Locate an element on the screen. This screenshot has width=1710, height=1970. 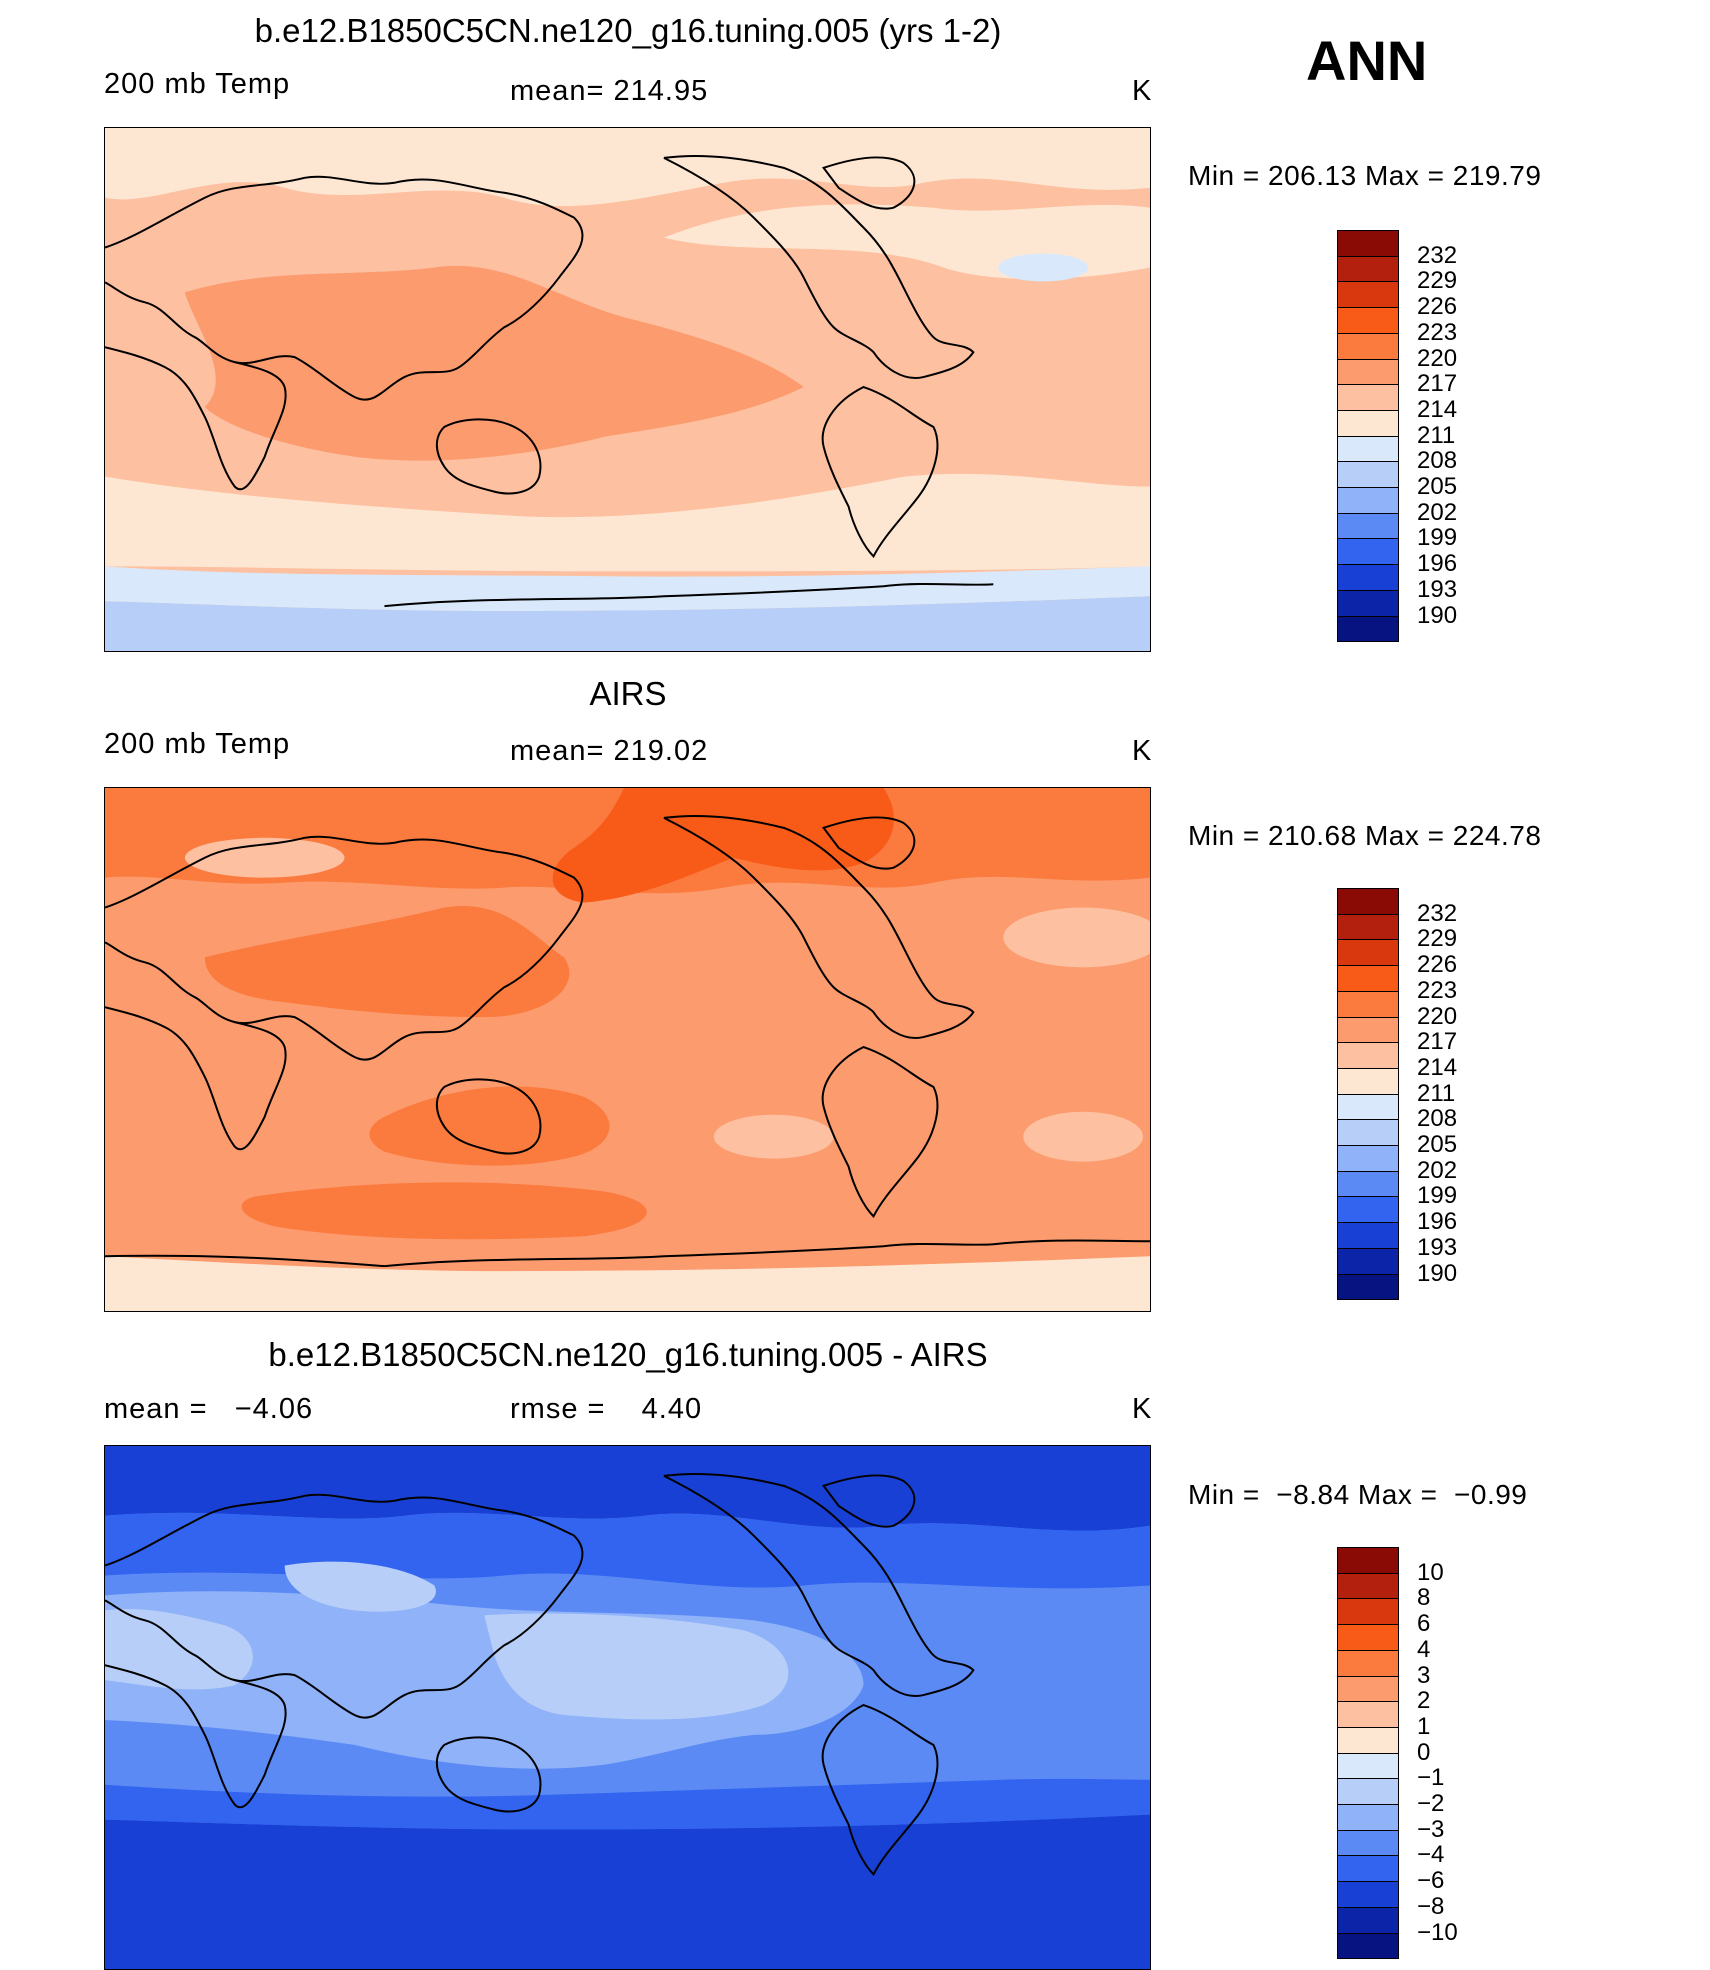
panel-3-mean-label: mean = −4.06 is located at coordinates (209, 1409).